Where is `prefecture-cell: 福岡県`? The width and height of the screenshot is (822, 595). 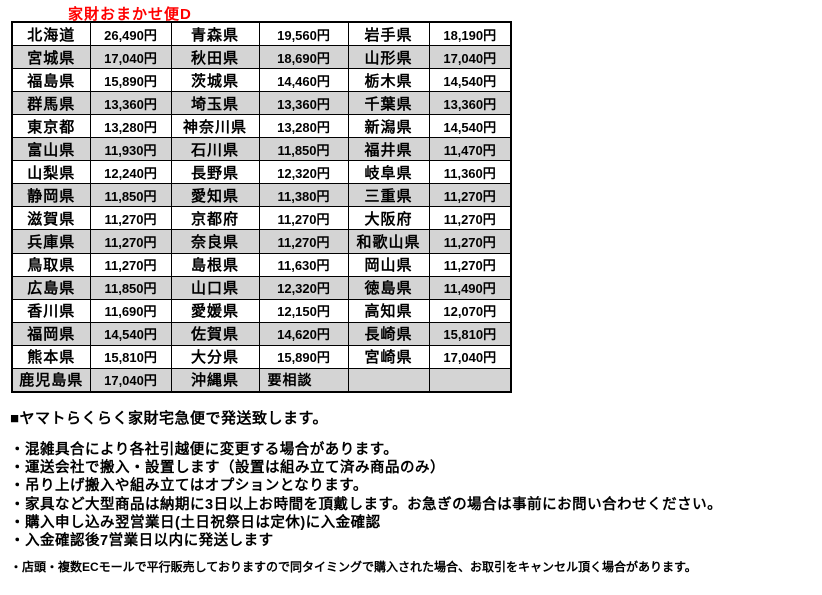 prefecture-cell: 福岡県 is located at coordinates (51, 333).